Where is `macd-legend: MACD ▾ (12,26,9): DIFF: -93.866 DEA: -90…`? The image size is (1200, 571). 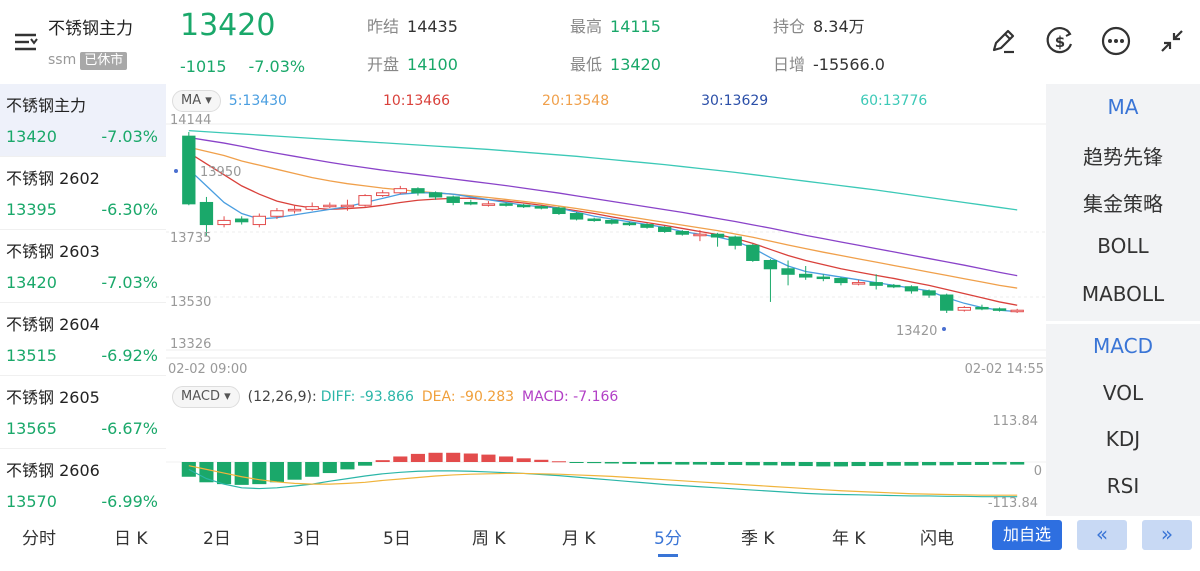
macd-legend: MACD ▾ (12,26,9): DIFF: -93.866 DEA: -90… is located at coordinates (395, 397).